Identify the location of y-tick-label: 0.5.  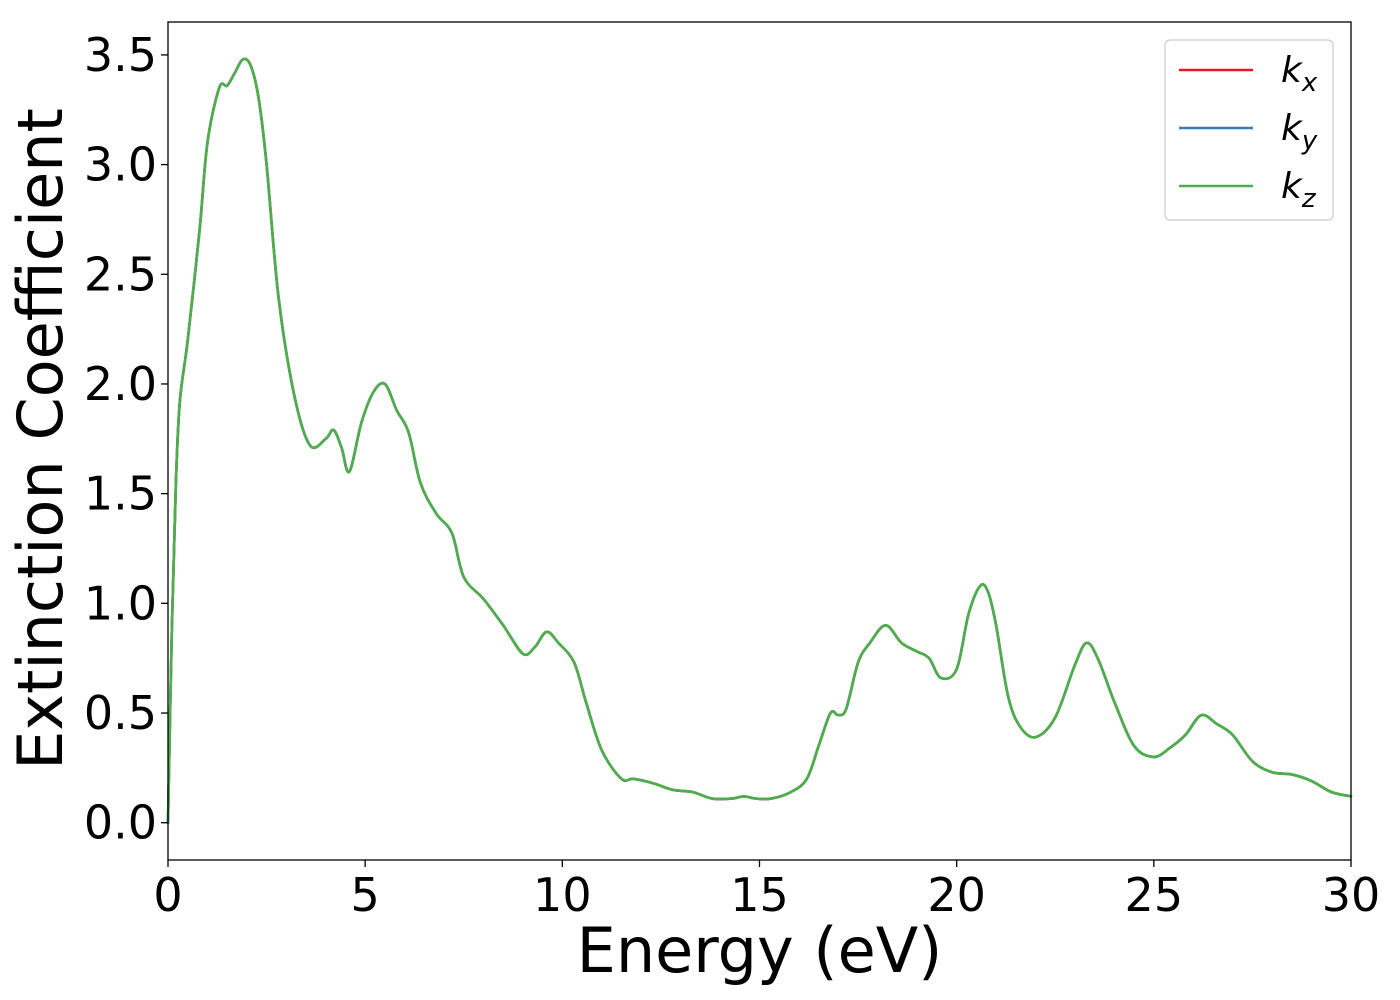
(120, 713).